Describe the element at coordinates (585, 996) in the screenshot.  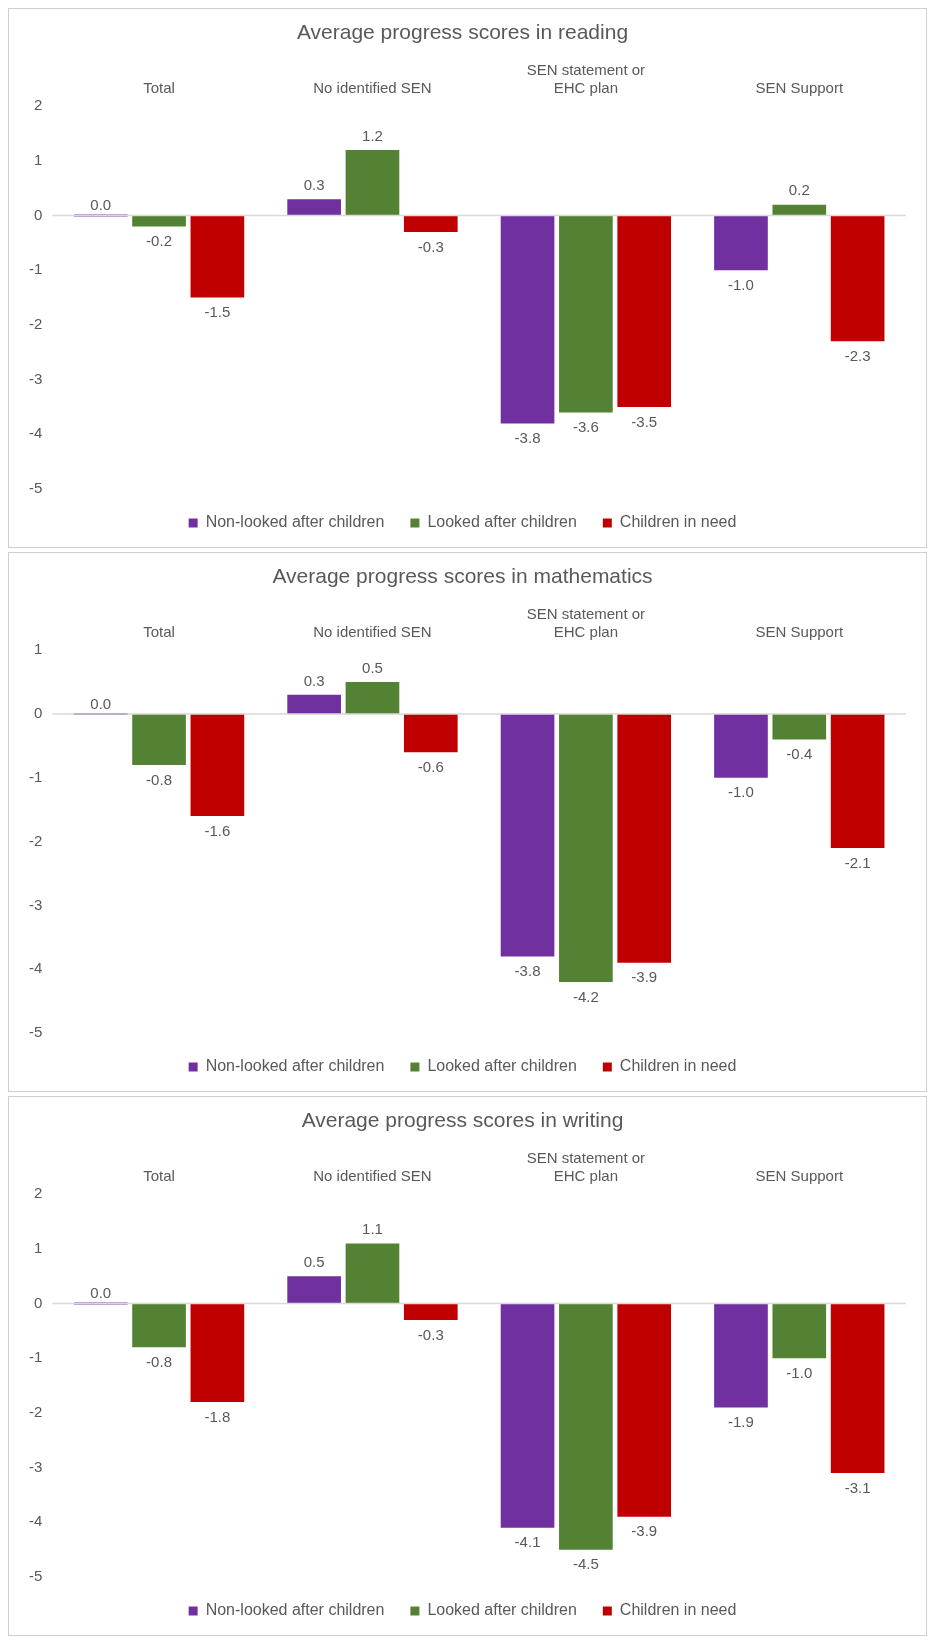
I see `data-label: -4.2` at that location.